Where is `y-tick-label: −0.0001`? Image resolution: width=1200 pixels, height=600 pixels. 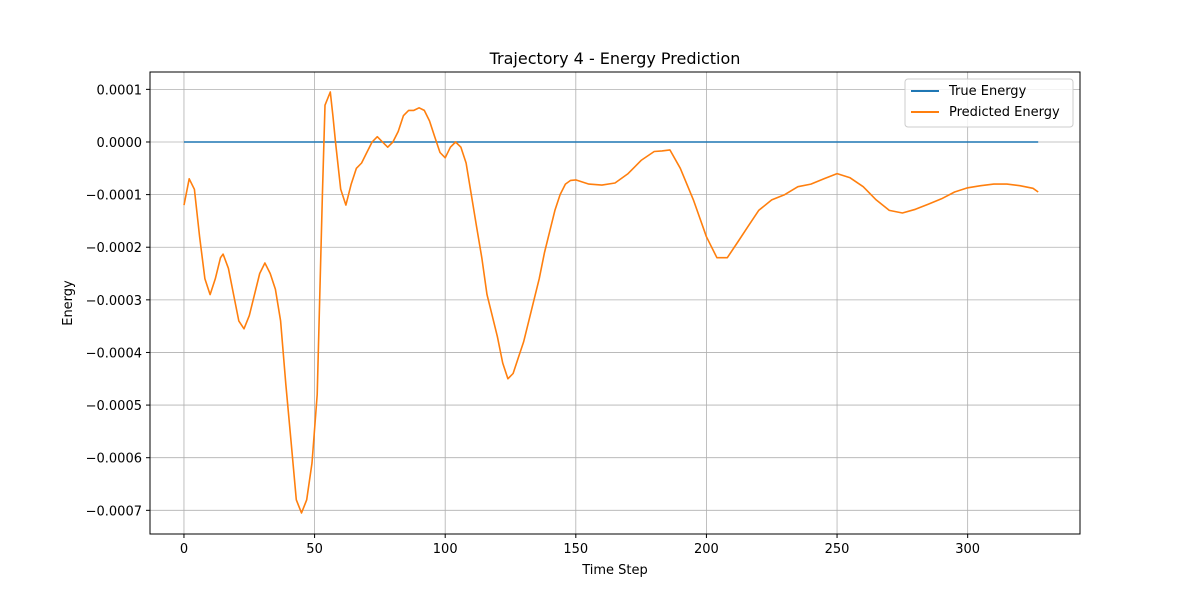
y-tick-label: −0.0001 is located at coordinates (114, 196).